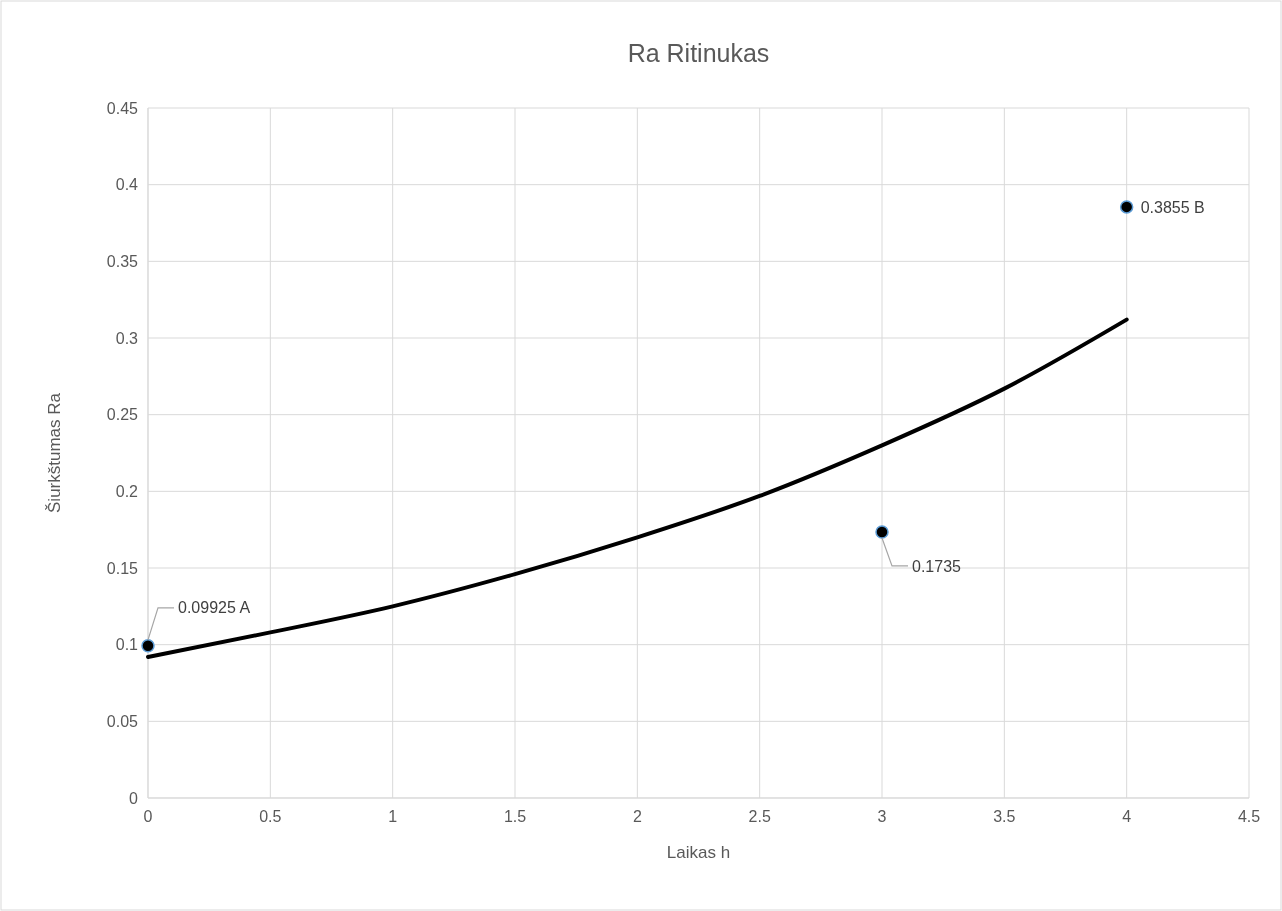  Describe the element at coordinates (127, 491) in the screenshot. I see `y-tick-label: 0.2` at that location.